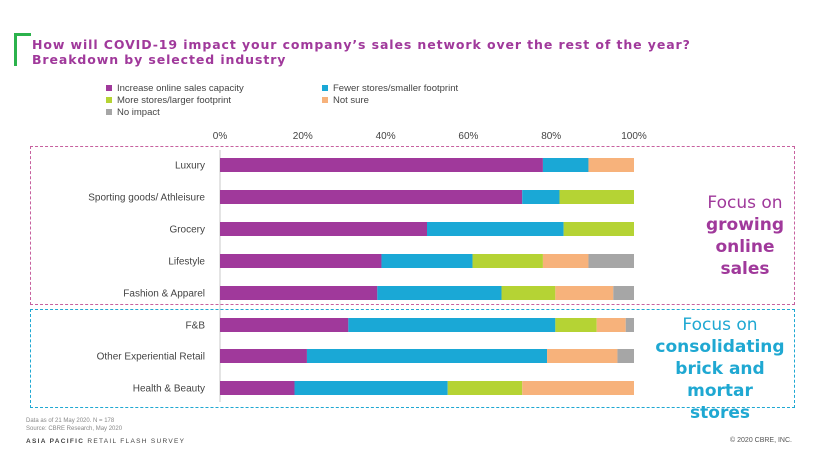 This screenshot has width=820, height=462. I want to click on category-label: Fashion & Apparel, so click(164, 294).